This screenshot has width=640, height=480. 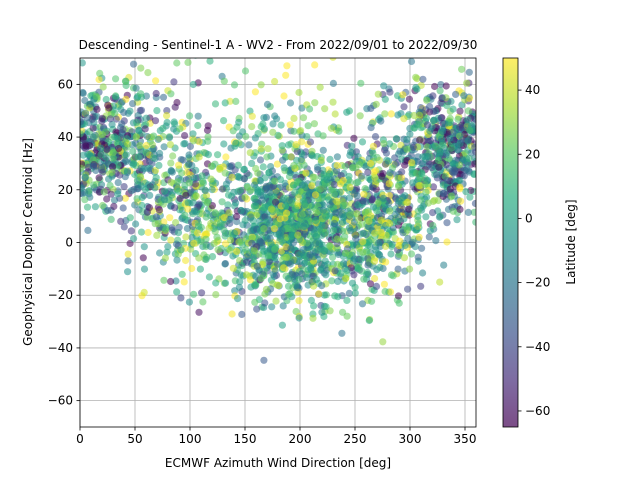 What do you see at coordinates (134, 439) in the screenshot?
I see `x-tick-label: 50` at bounding box center [134, 439].